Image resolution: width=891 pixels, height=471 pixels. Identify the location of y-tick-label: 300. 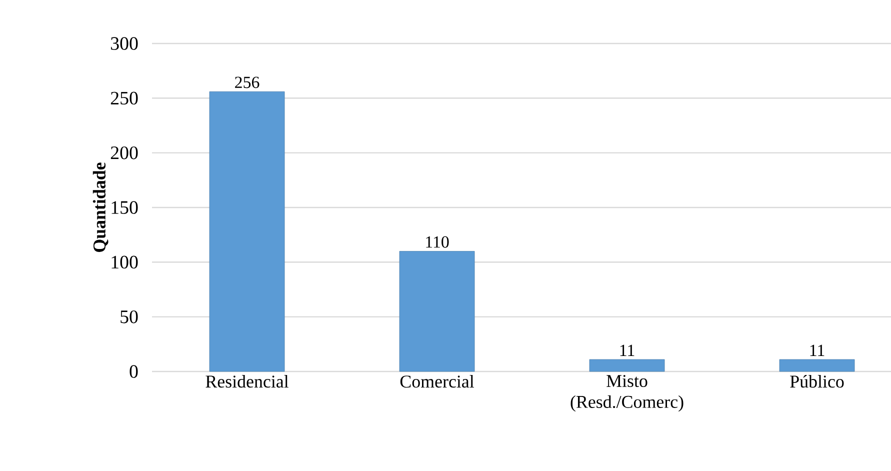
(124, 43).